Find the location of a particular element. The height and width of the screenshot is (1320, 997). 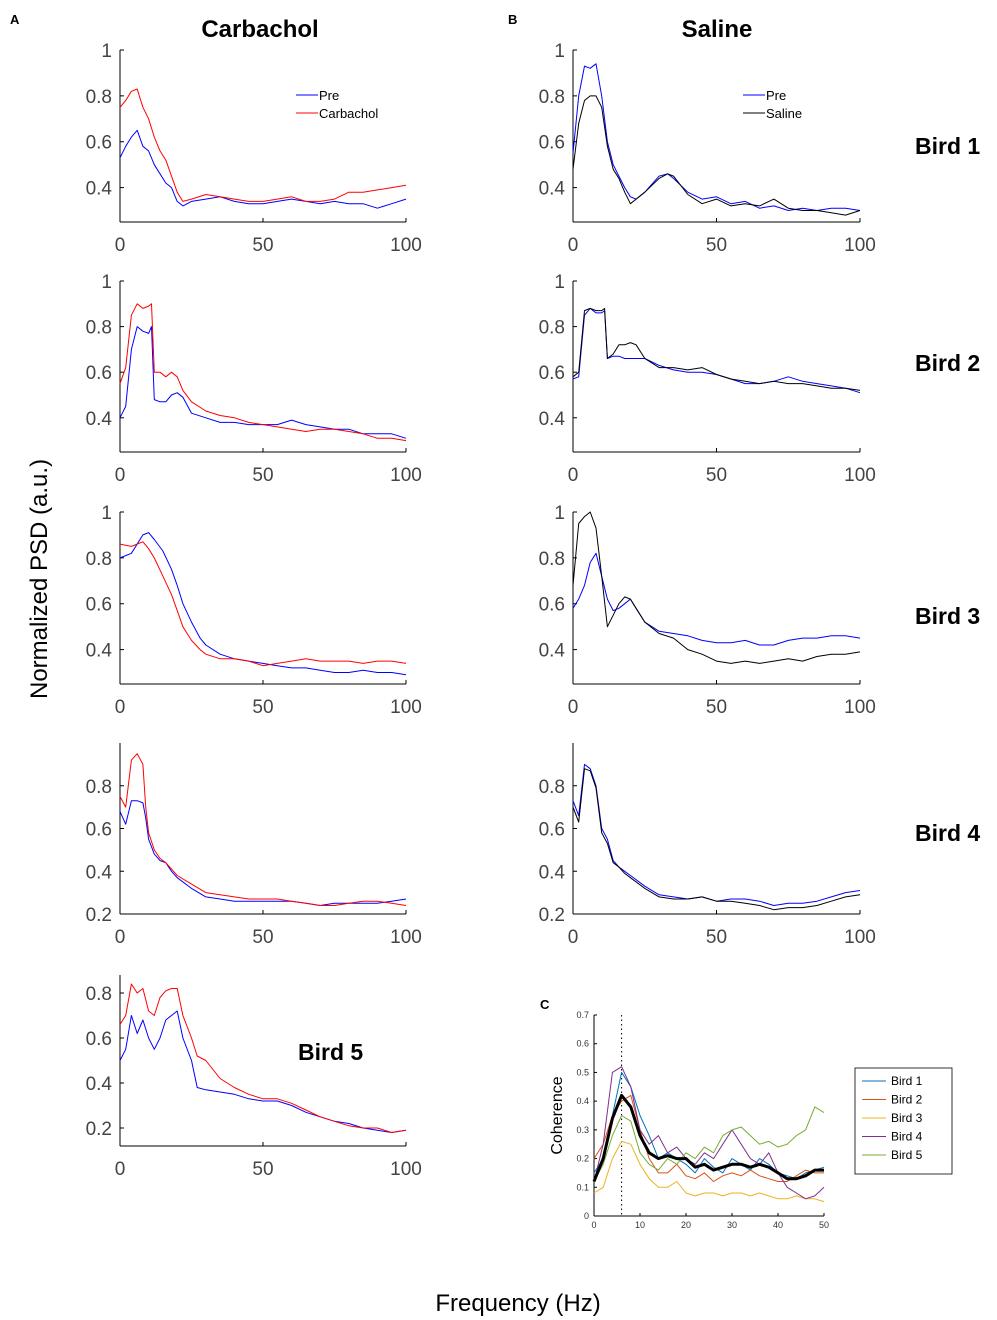

y-tick-label-a4: 0.6 is located at coordinates (99, 830).